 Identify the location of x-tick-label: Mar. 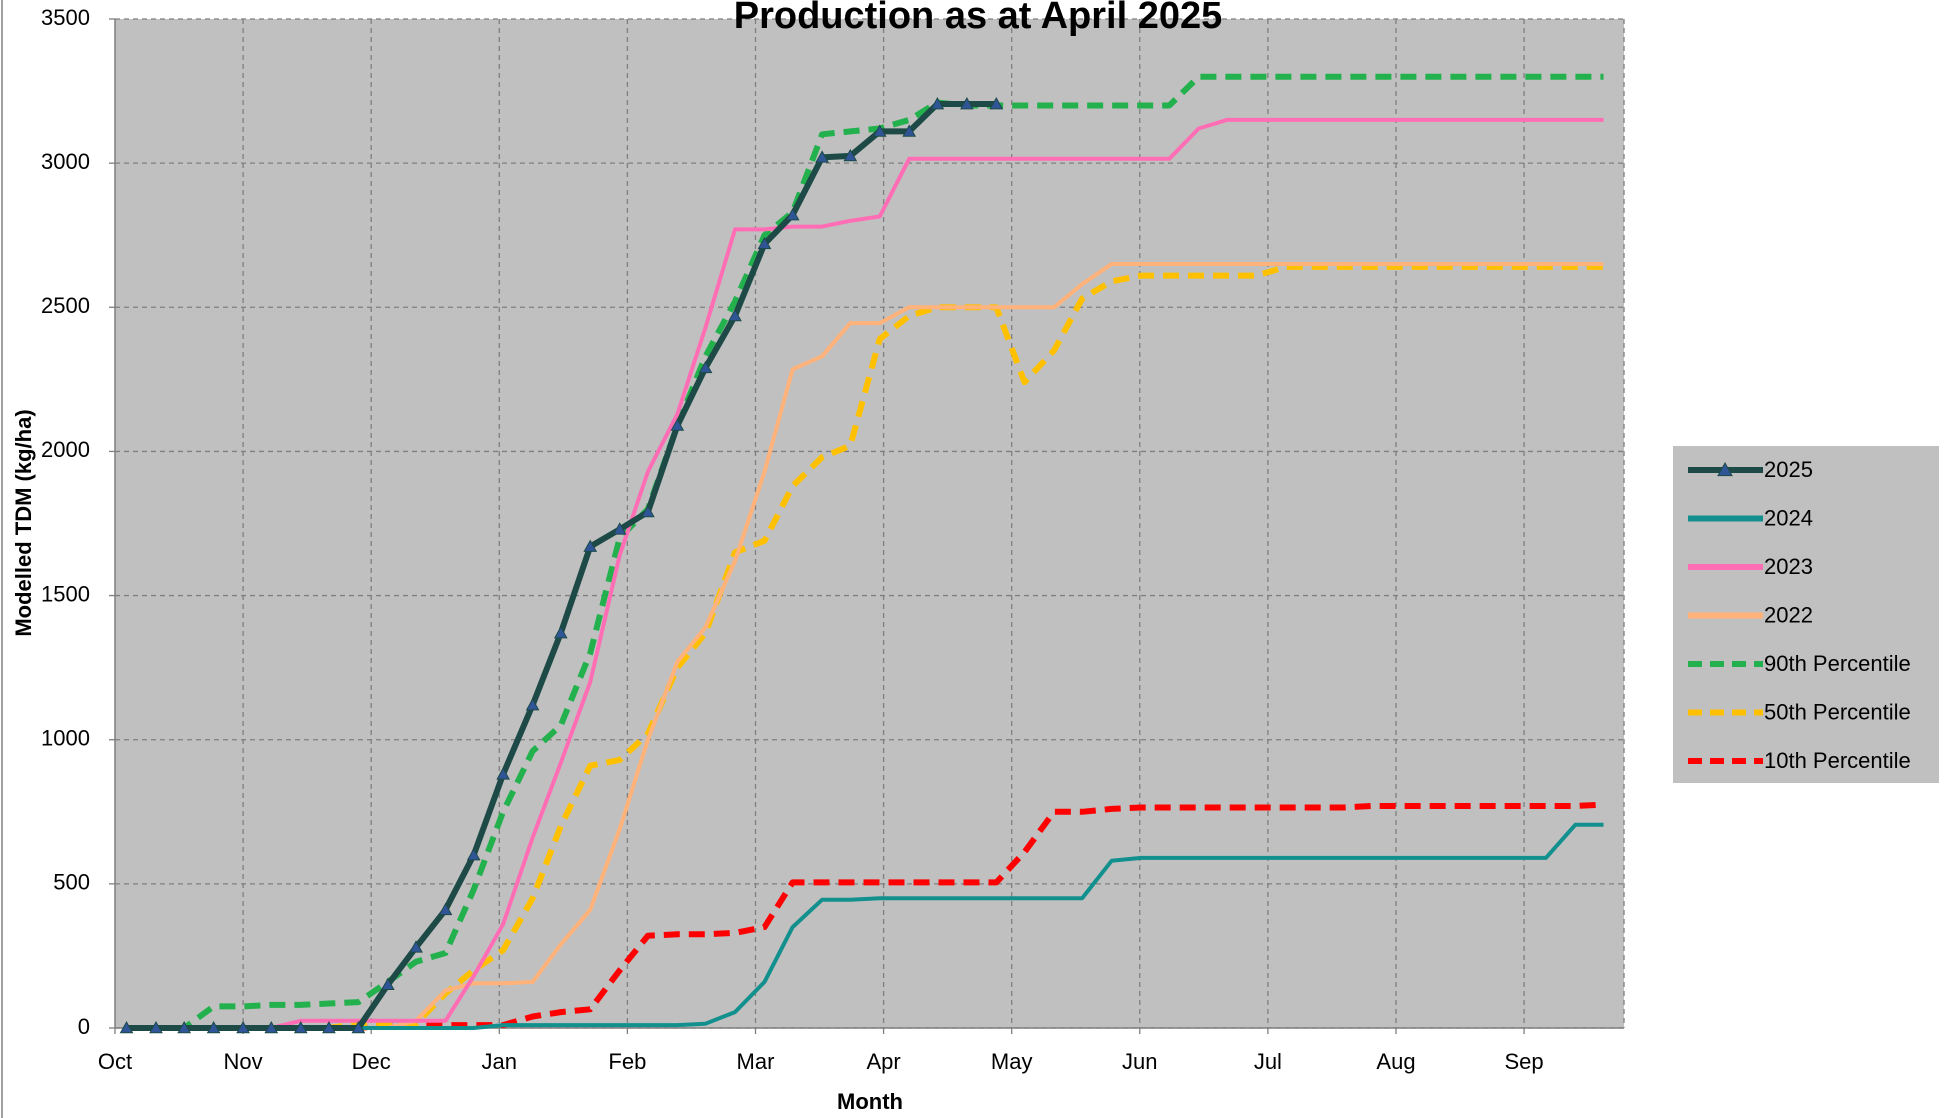
(756, 1061).